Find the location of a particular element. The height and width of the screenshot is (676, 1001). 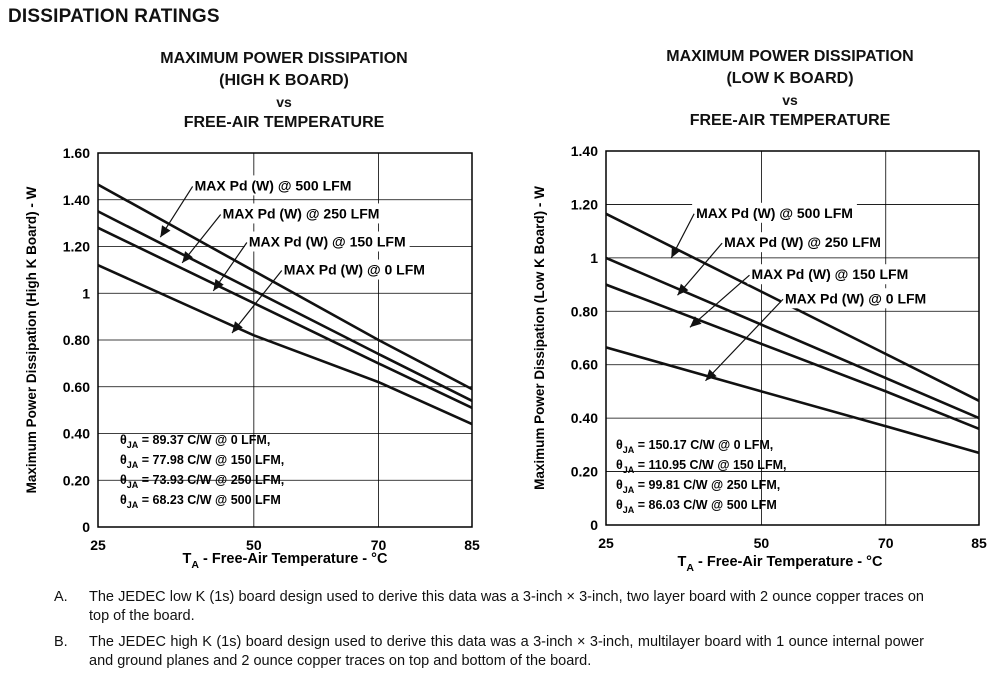

chart-2-series-label-4: MAX Pd (W) @ 0 LFM is located at coordinates (855, 298).